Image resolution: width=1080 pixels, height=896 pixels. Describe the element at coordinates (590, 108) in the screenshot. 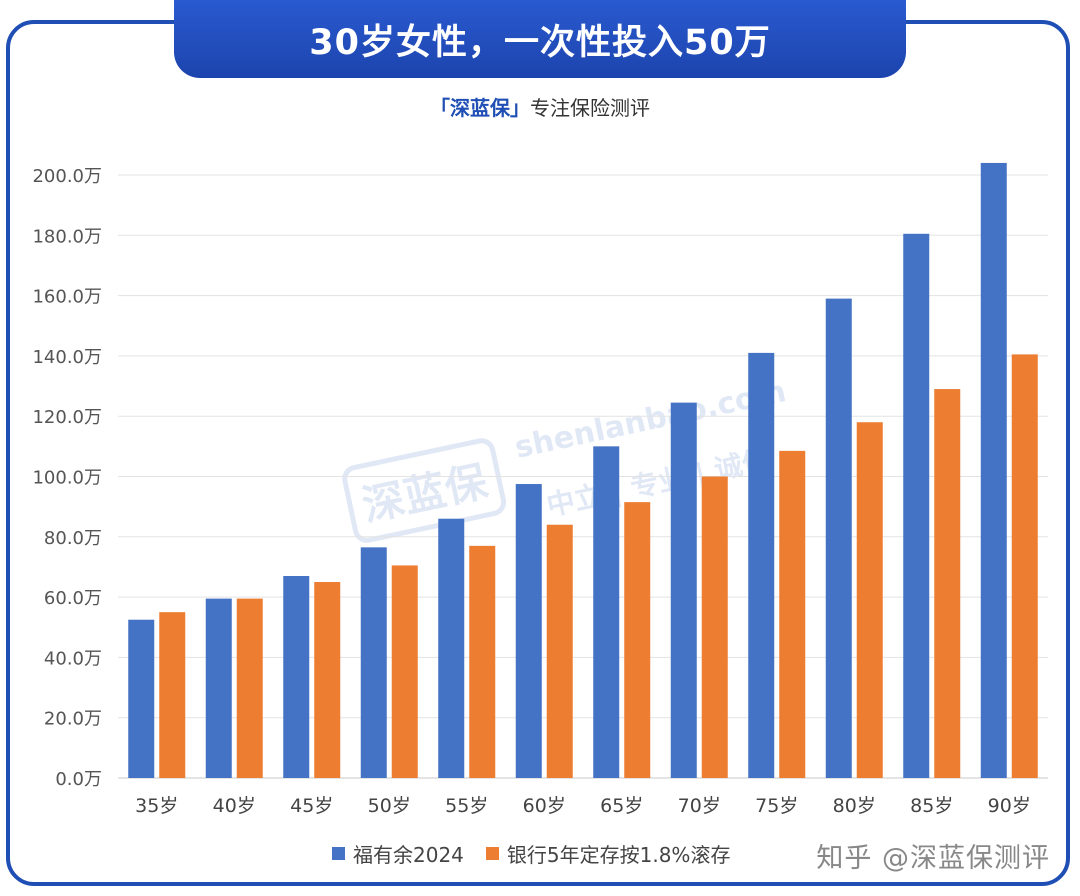

I see `brand-tagline: 专注保险测评` at that location.